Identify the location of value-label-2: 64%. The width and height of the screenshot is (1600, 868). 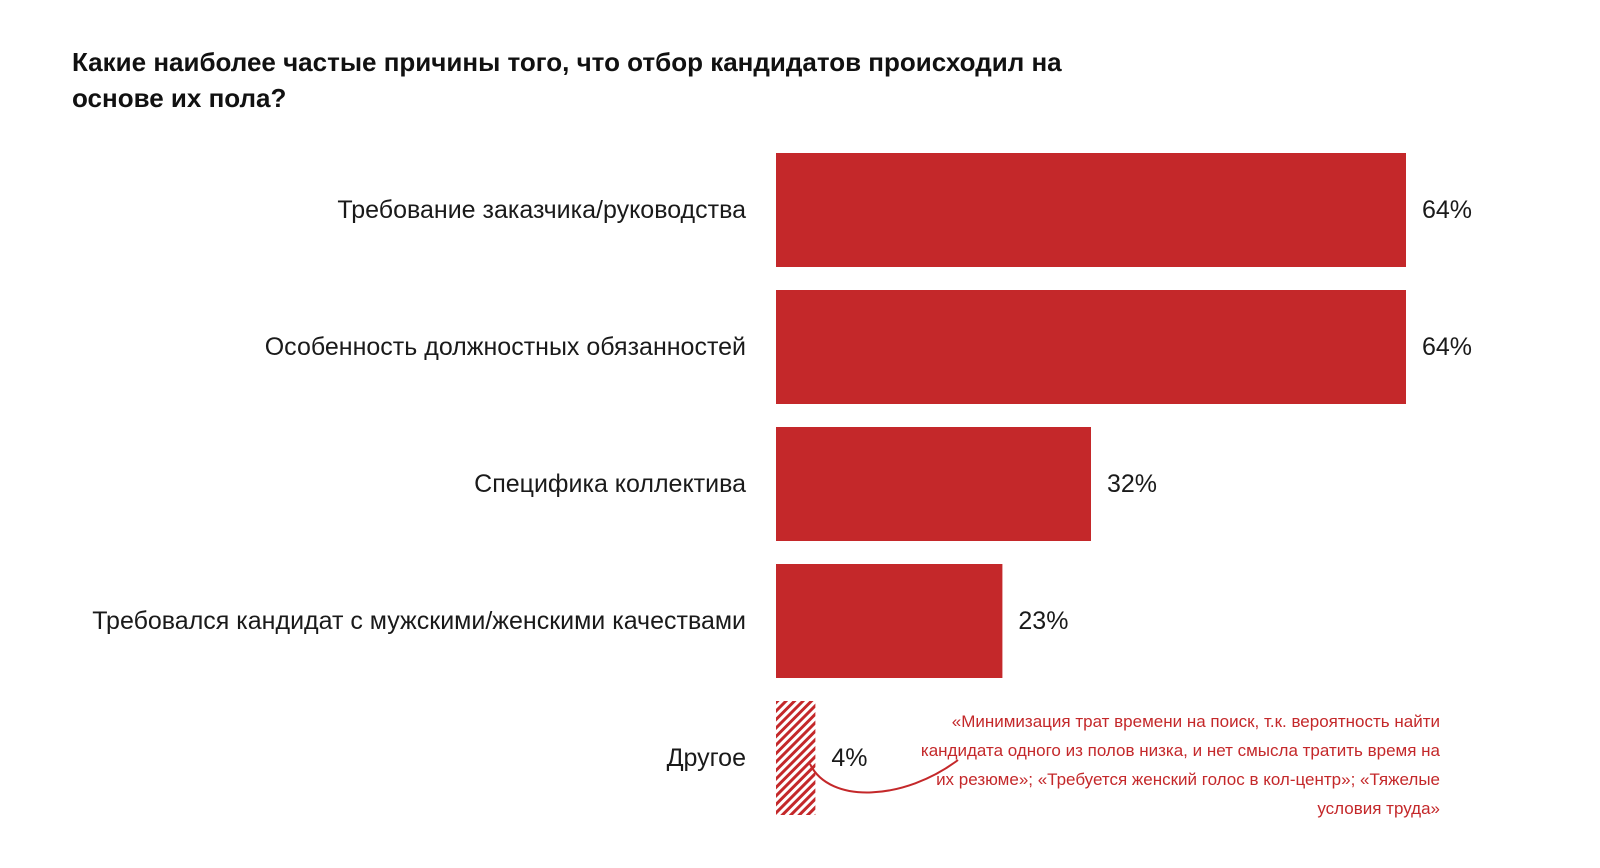
(1447, 347).